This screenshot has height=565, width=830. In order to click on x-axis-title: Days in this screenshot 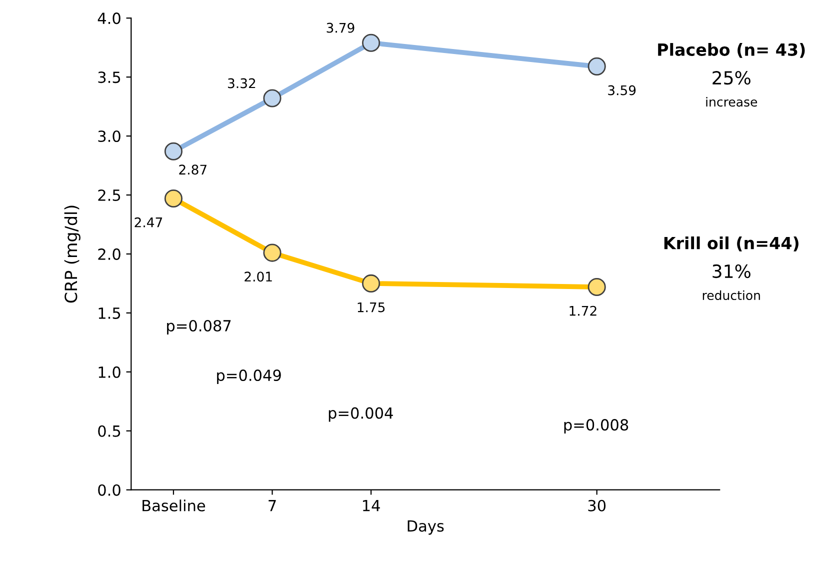, I will do `click(426, 527)`.